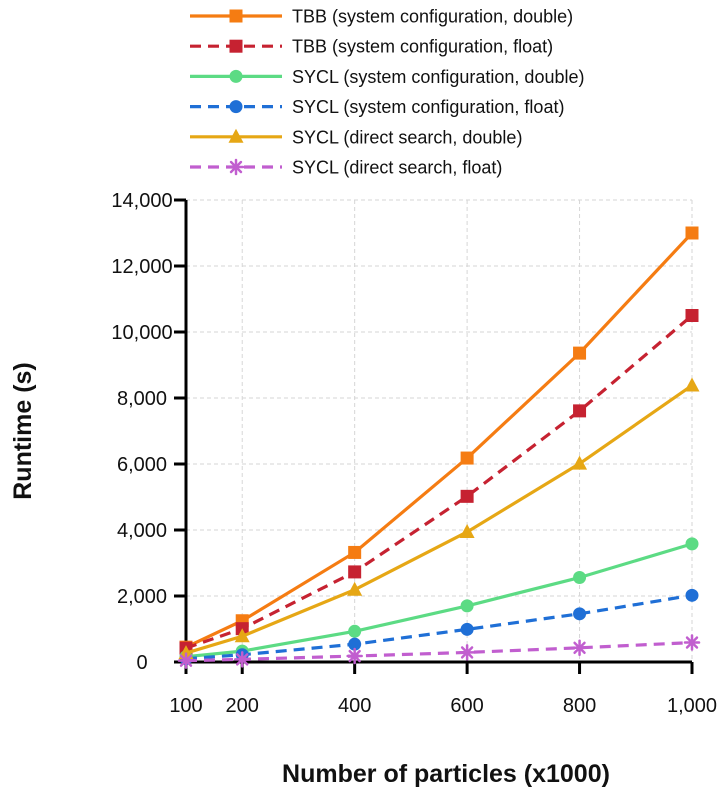 Image resolution: width=727 pixels, height=794 pixels. Describe the element at coordinates (428, 107) in the screenshot. I see `legend-label: SYCL (system configuration, float)` at that location.